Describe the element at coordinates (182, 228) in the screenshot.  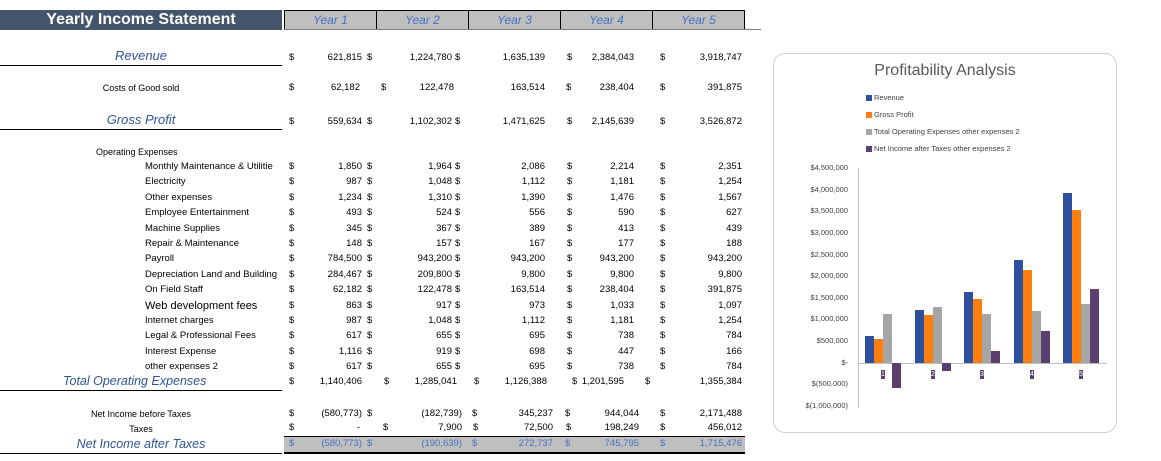
I see `expense-label: Machine Supplies` at that location.